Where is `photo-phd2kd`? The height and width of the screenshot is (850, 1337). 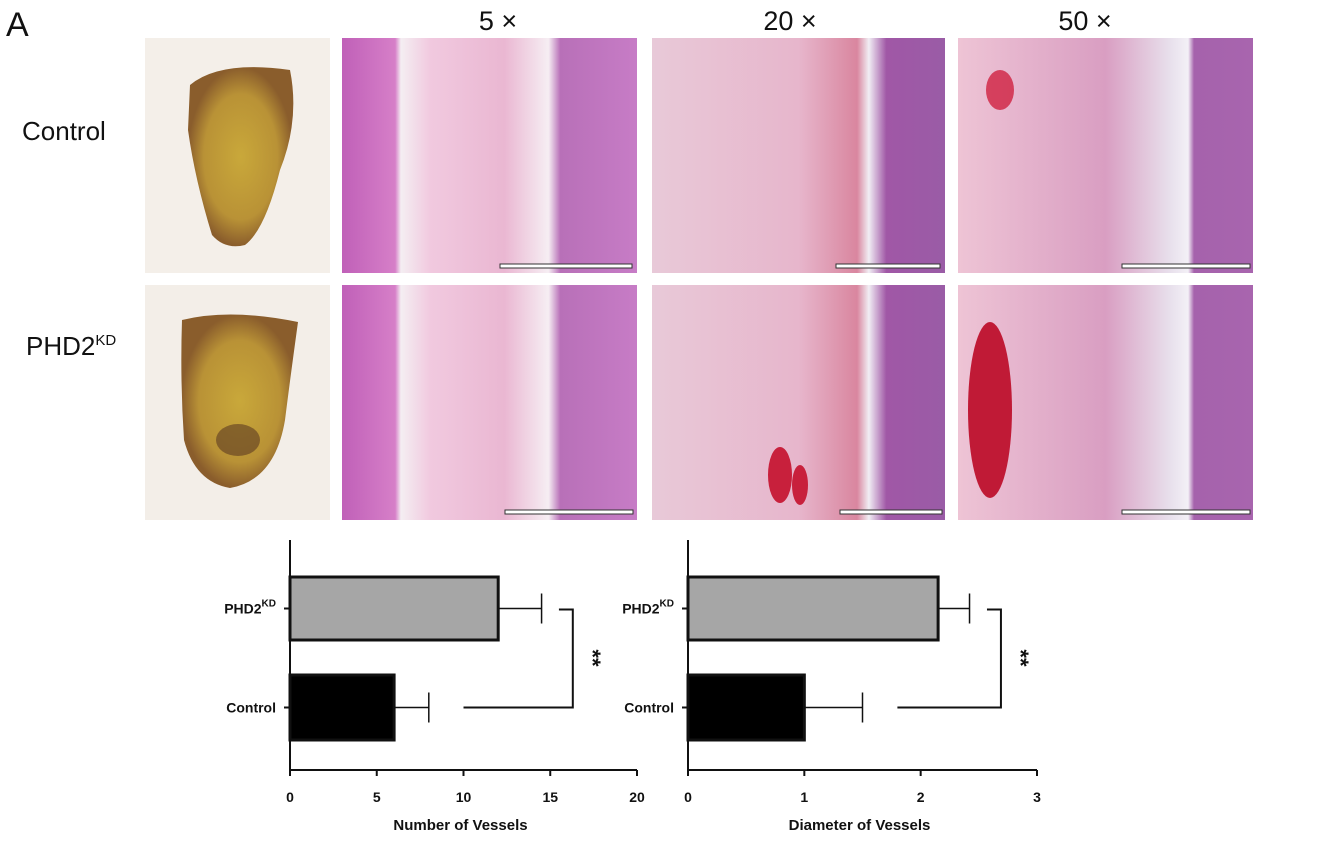
photo-phd2kd is located at coordinates (237, 402).